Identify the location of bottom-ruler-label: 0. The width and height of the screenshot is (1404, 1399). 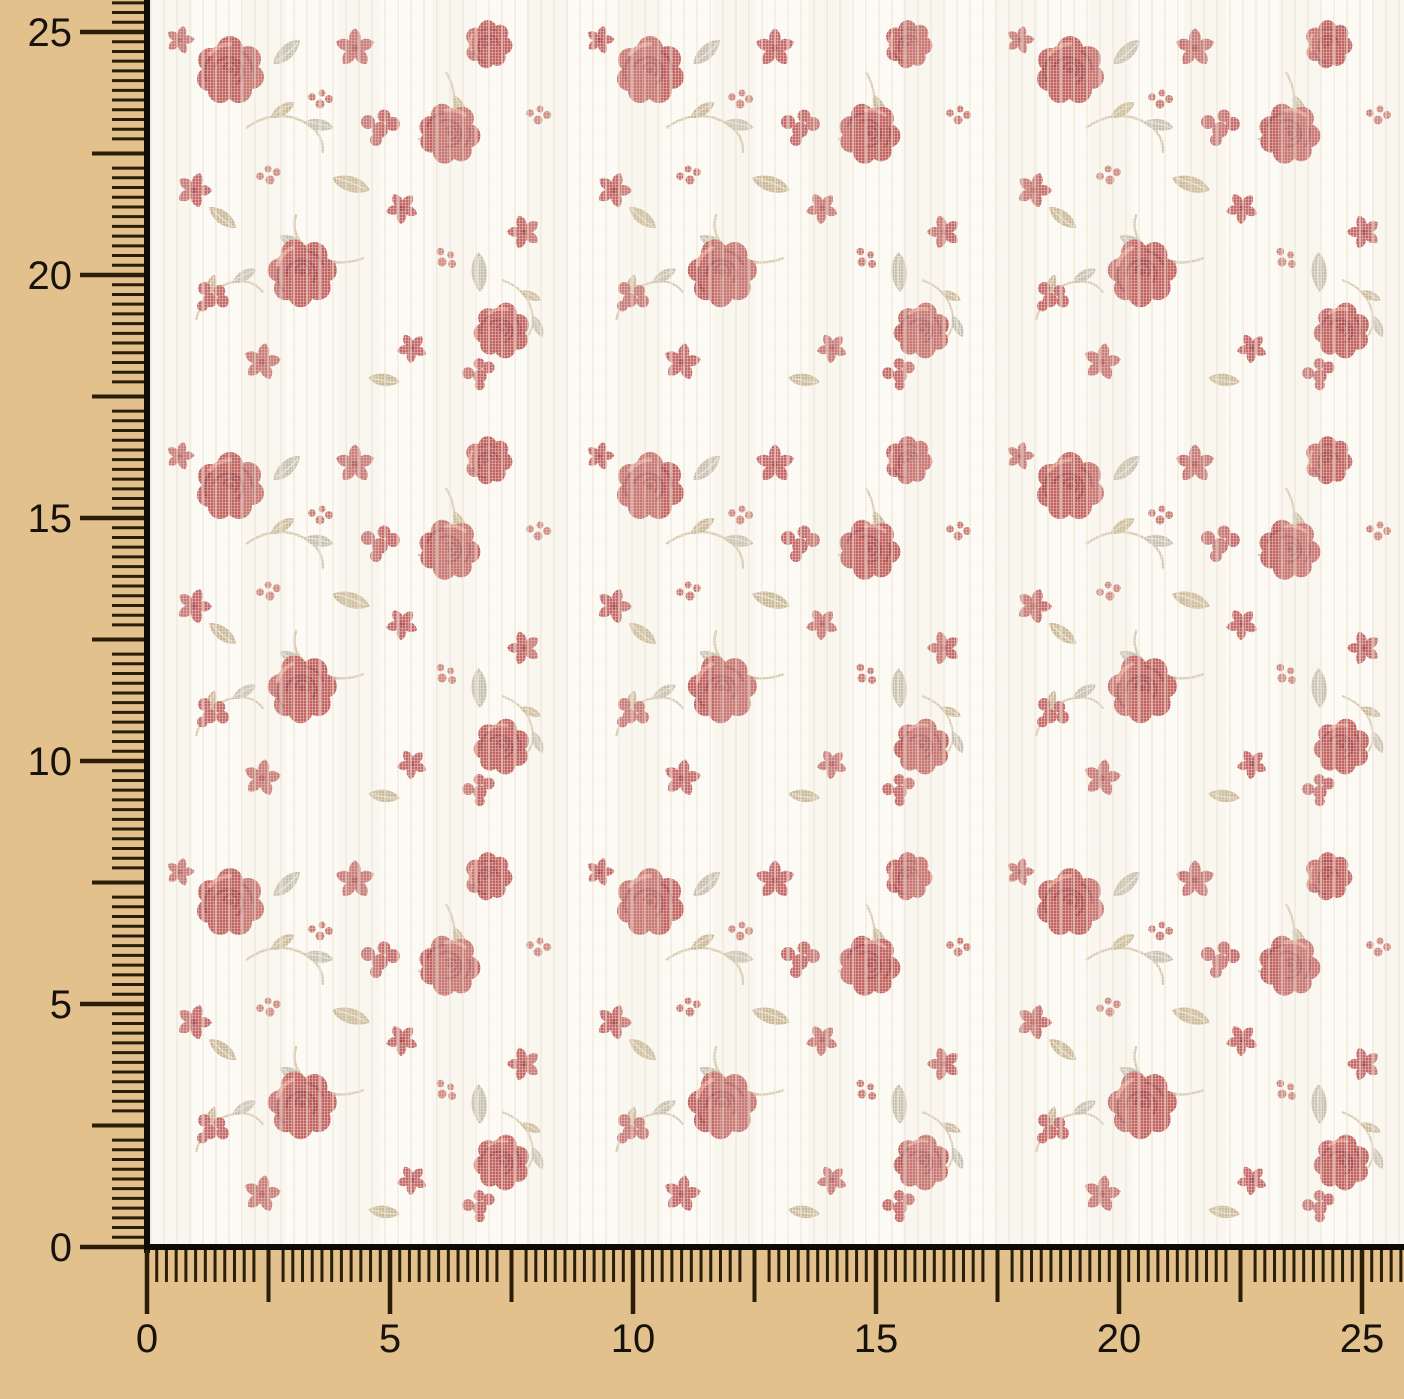
(147, 1339).